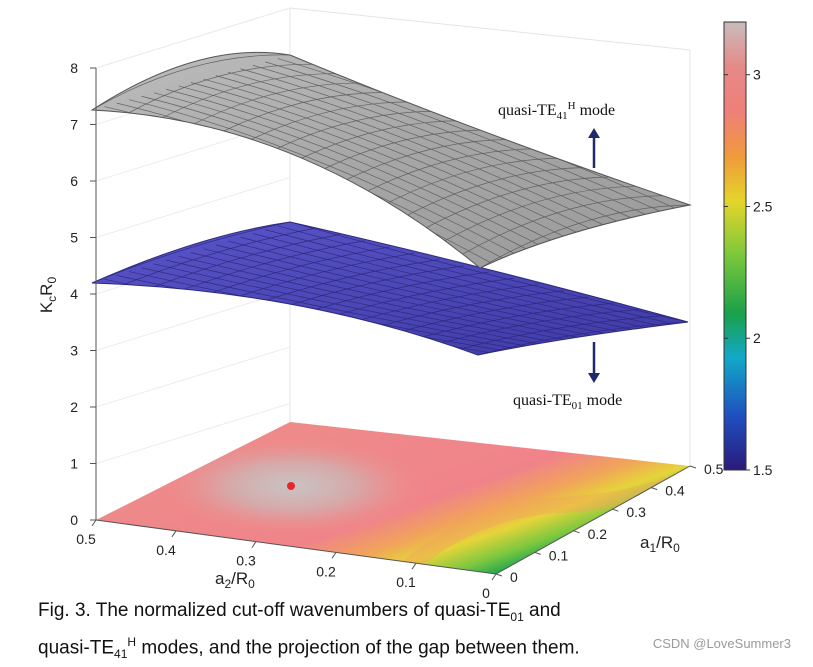  Describe the element at coordinates (74, 294) in the screenshot. I see `z-tick-label: 4` at that location.